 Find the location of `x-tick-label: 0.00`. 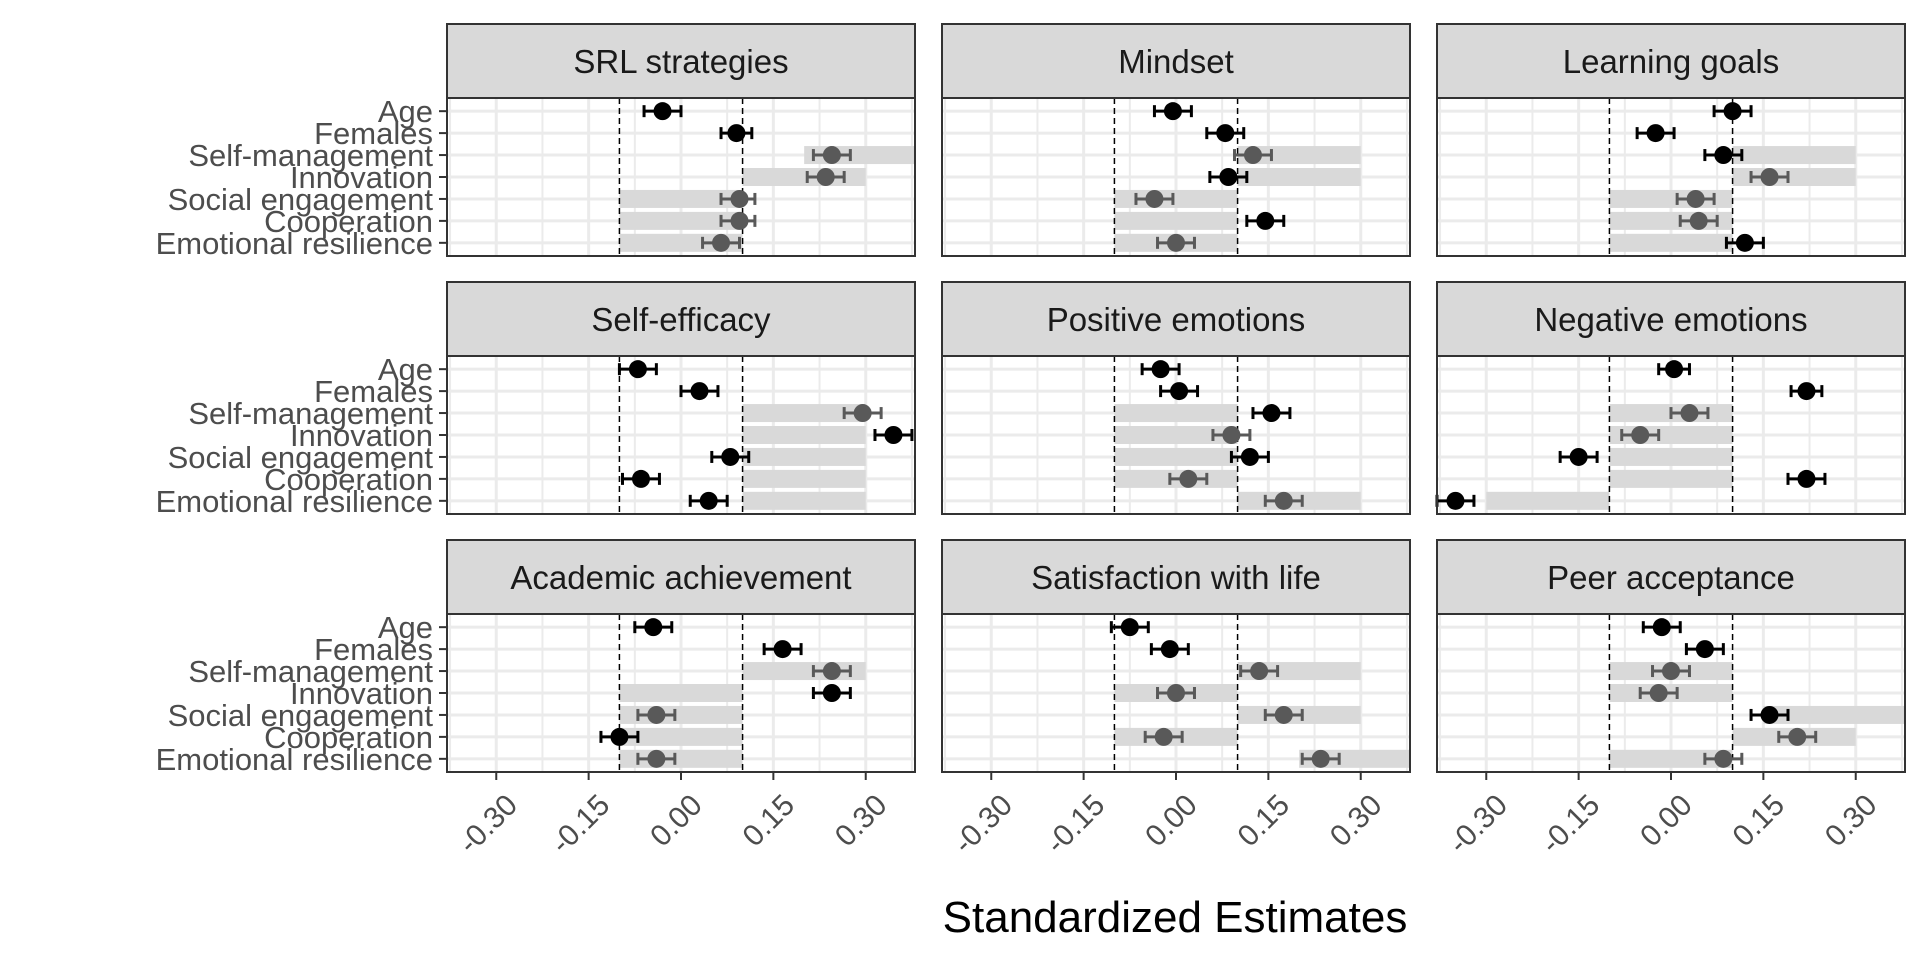

x-tick-label: 0.00 is located at coordinates (1171, 820).